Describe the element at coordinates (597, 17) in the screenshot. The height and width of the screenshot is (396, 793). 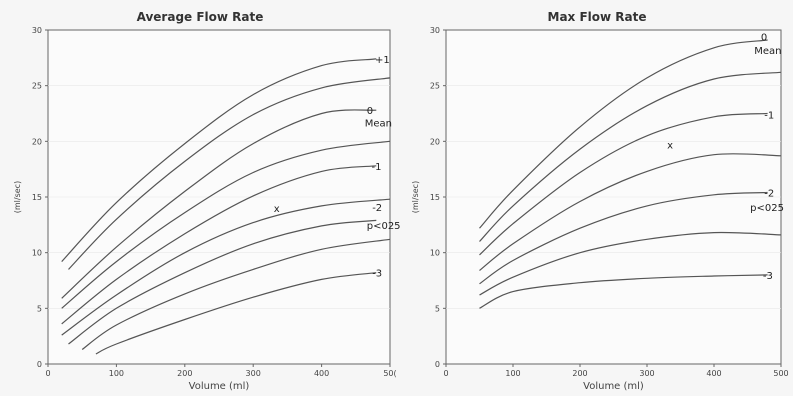
I see `chart-title: Max Flow Rate` at that location.